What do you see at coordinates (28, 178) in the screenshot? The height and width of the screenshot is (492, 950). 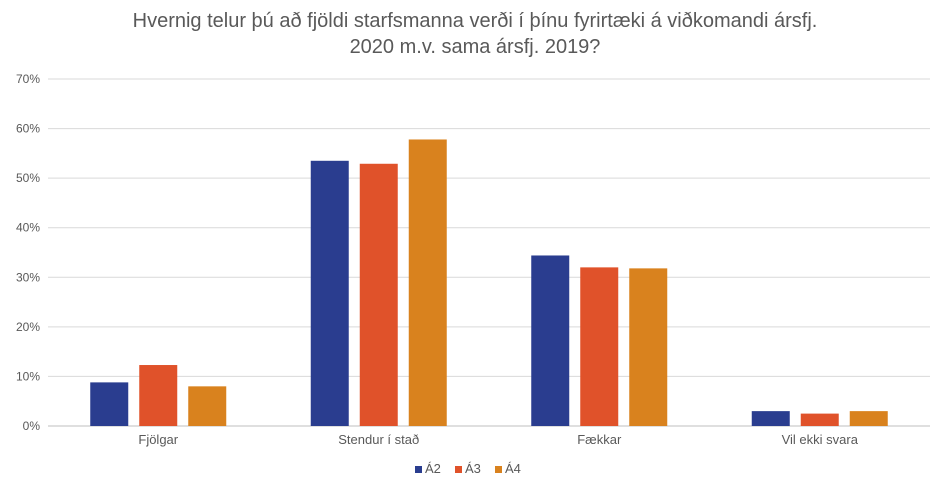 I see `y-tick-label: 50%` at bounding box center [28, 178].